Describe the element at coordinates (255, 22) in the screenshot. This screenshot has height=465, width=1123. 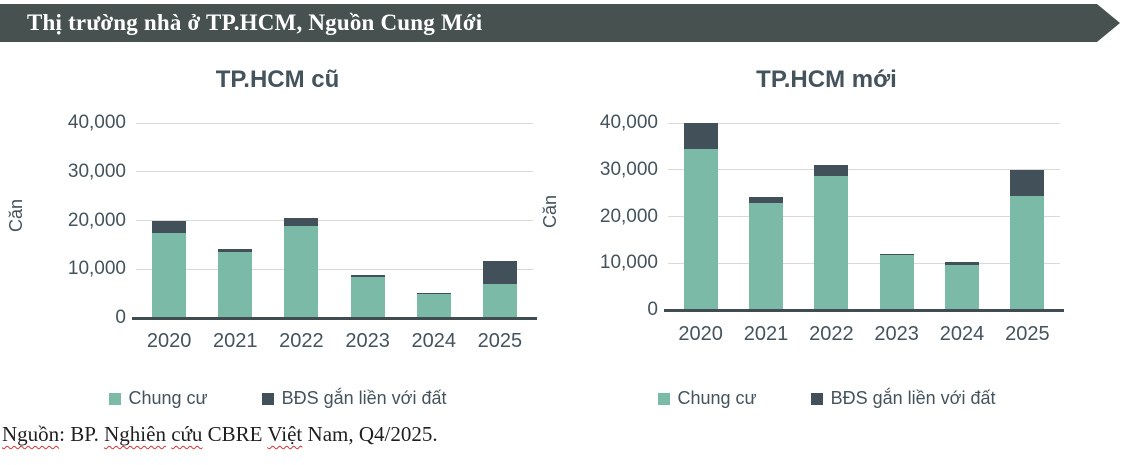
I see `page-title: Thị trường nhà ở TP.HCM, Nguồn Cung Mới` at that location.